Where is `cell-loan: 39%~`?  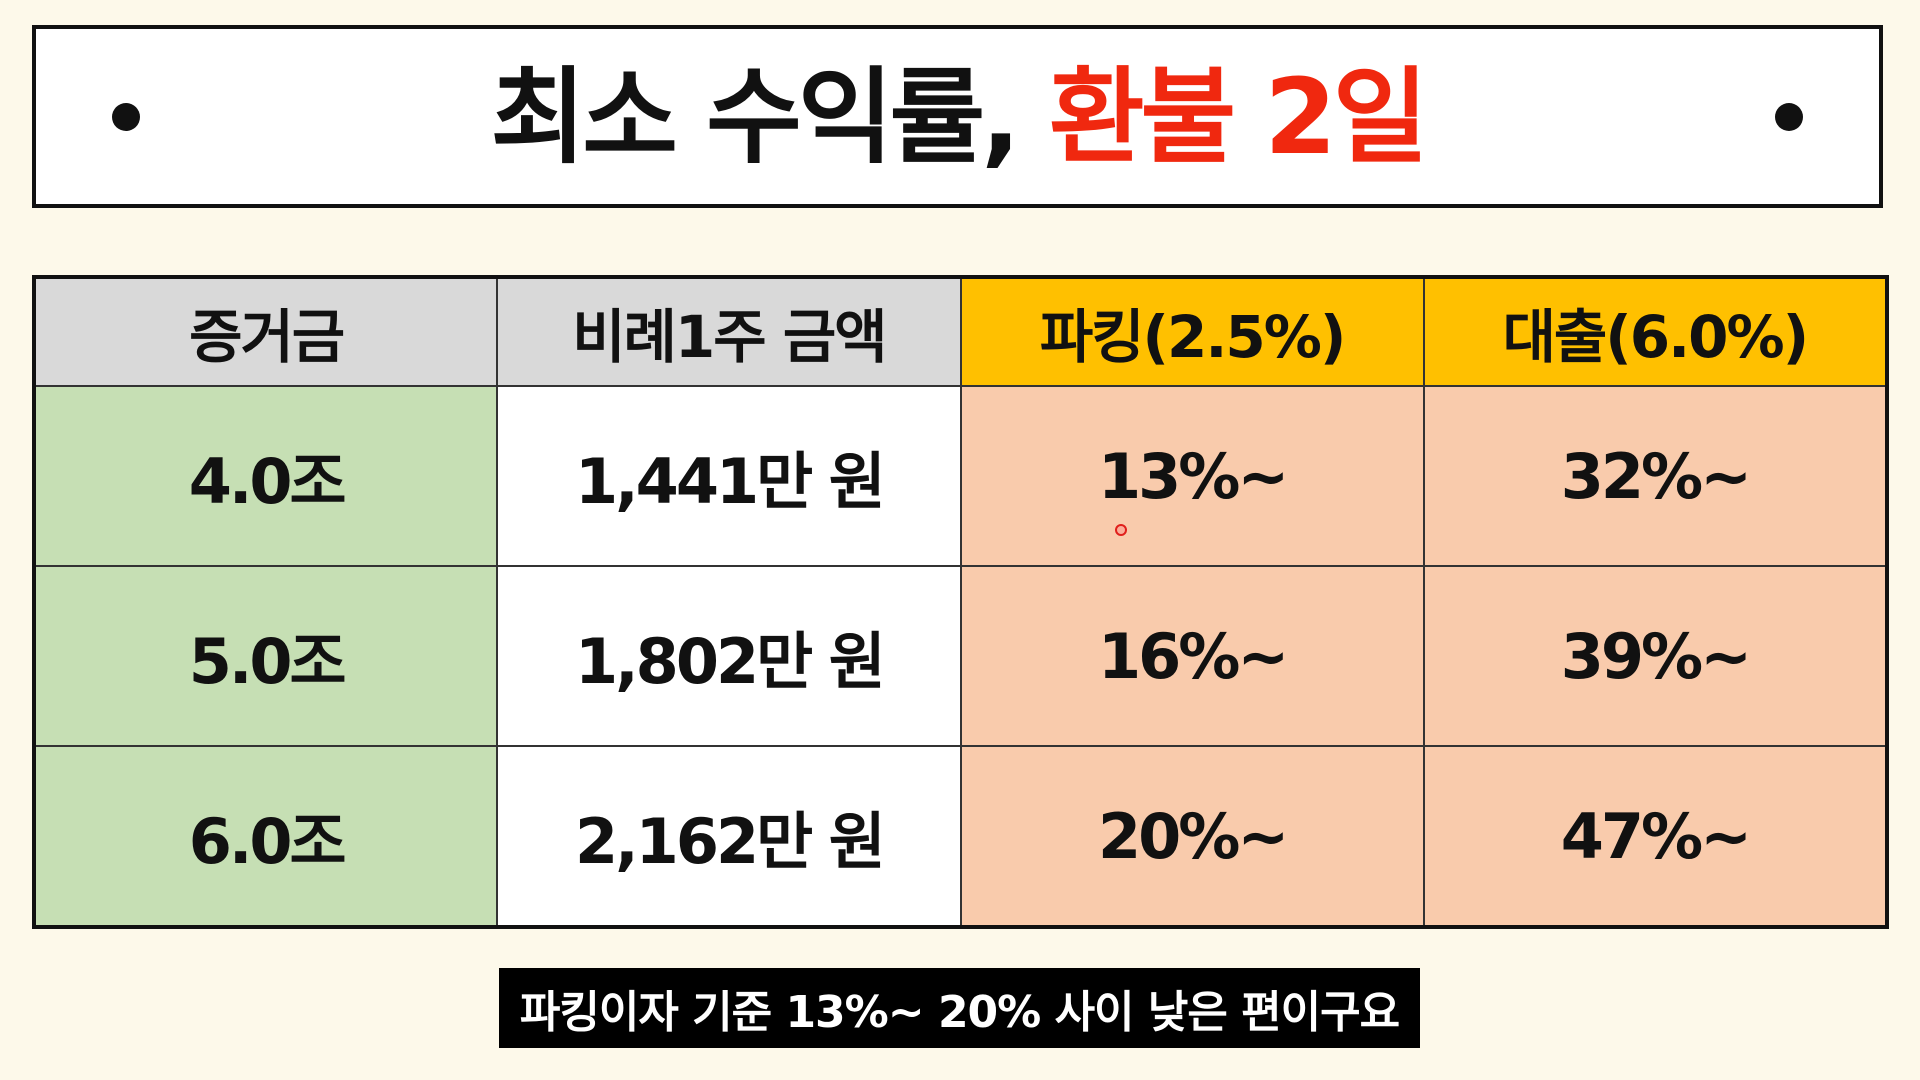
cell-loan: 39%~ is located at coordinates (1655, 656).